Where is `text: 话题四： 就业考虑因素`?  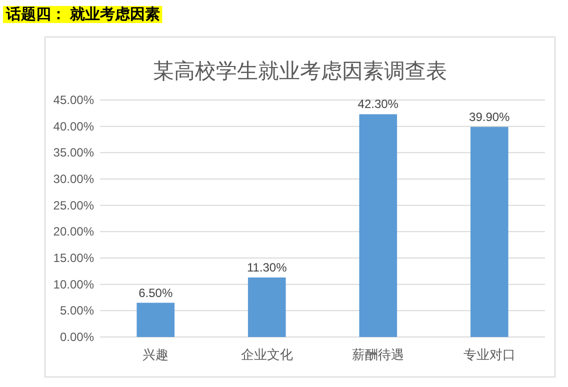 text: 话题四： 就业考虑因素 is located at coordinates (82, 14).